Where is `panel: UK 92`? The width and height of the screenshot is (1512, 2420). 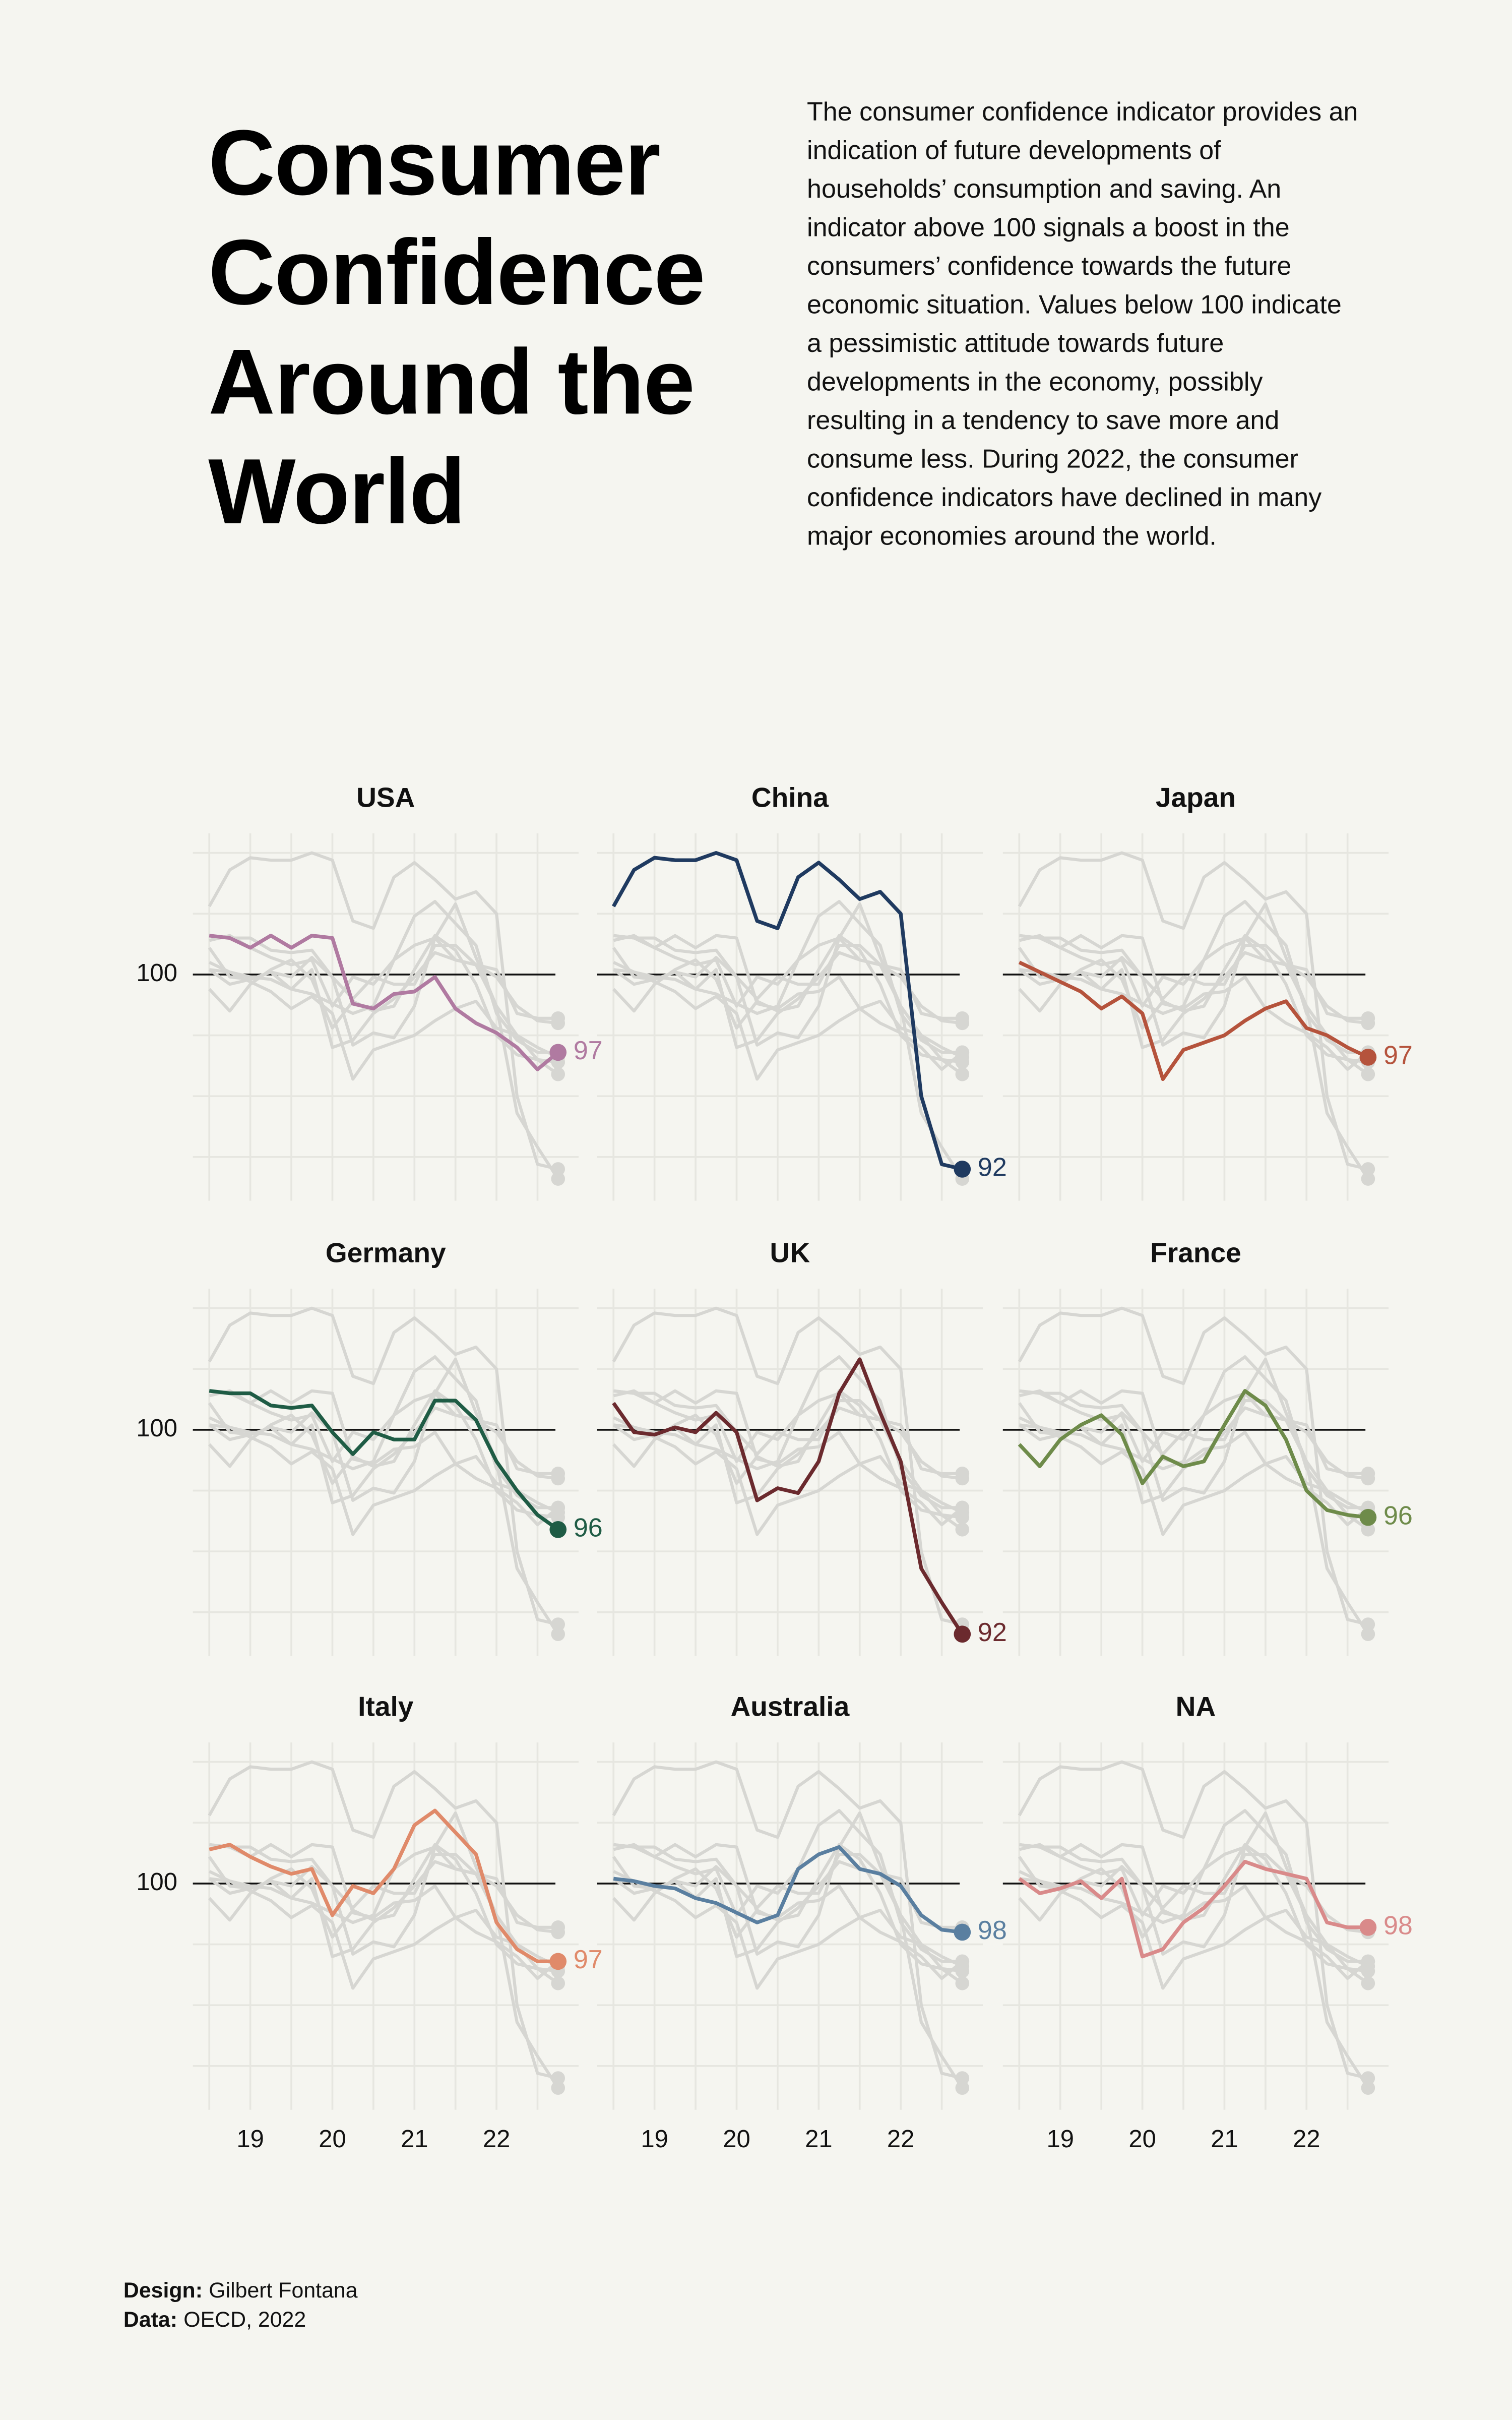 panel: UK 92 is located at coordinates (802, 1446).